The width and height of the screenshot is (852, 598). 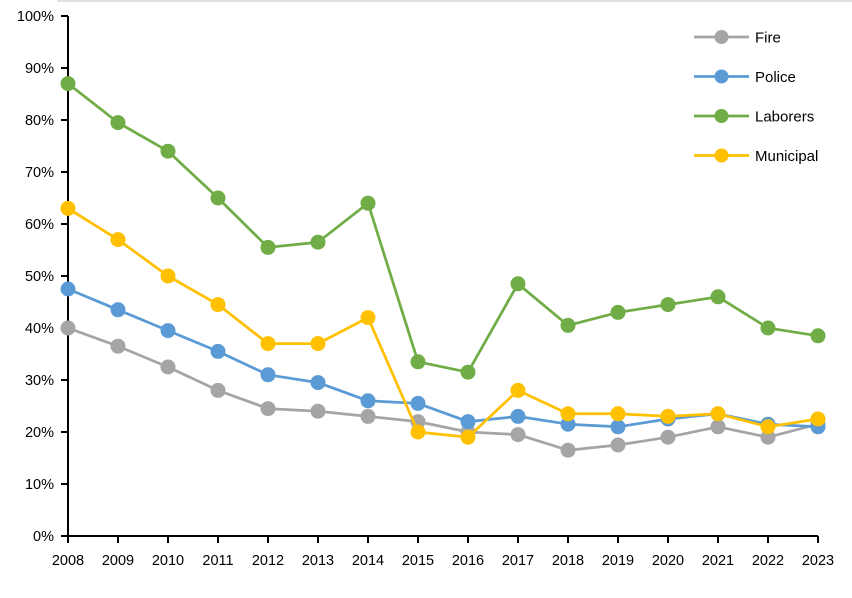 What do you see at coordinates (568, 561) in the screenshot?
I see `x-tick-label: 2018` at bounding box center [568, 561].